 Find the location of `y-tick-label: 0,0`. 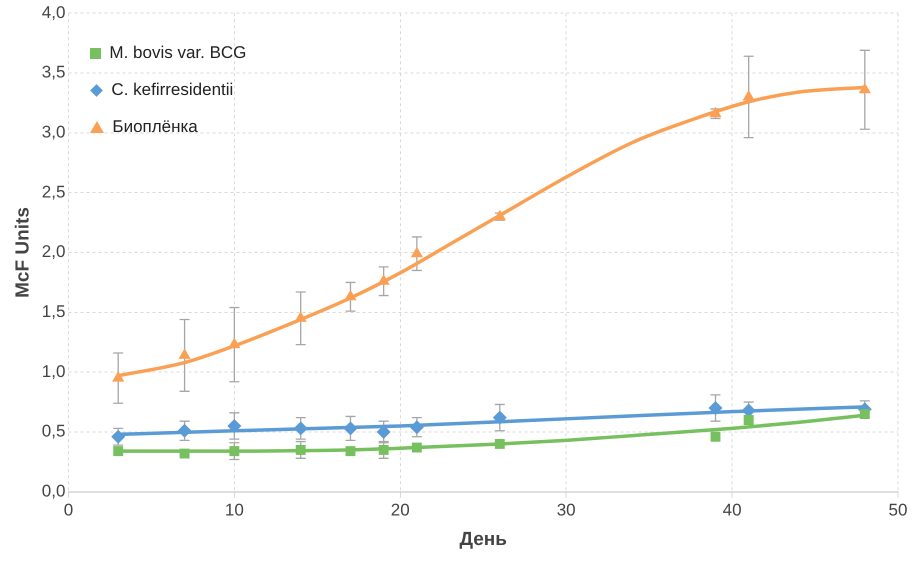

y-tick-label: 0,0 is located at coordinates (54, 490).